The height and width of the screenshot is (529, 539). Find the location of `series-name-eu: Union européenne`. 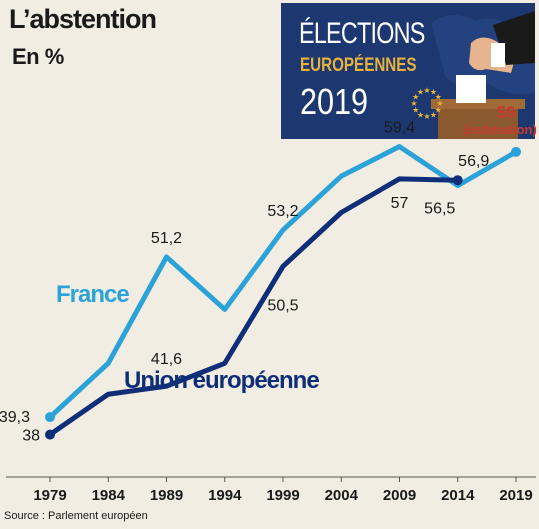

series-name-eu: Union européenne is located at coordinates (221, 380).